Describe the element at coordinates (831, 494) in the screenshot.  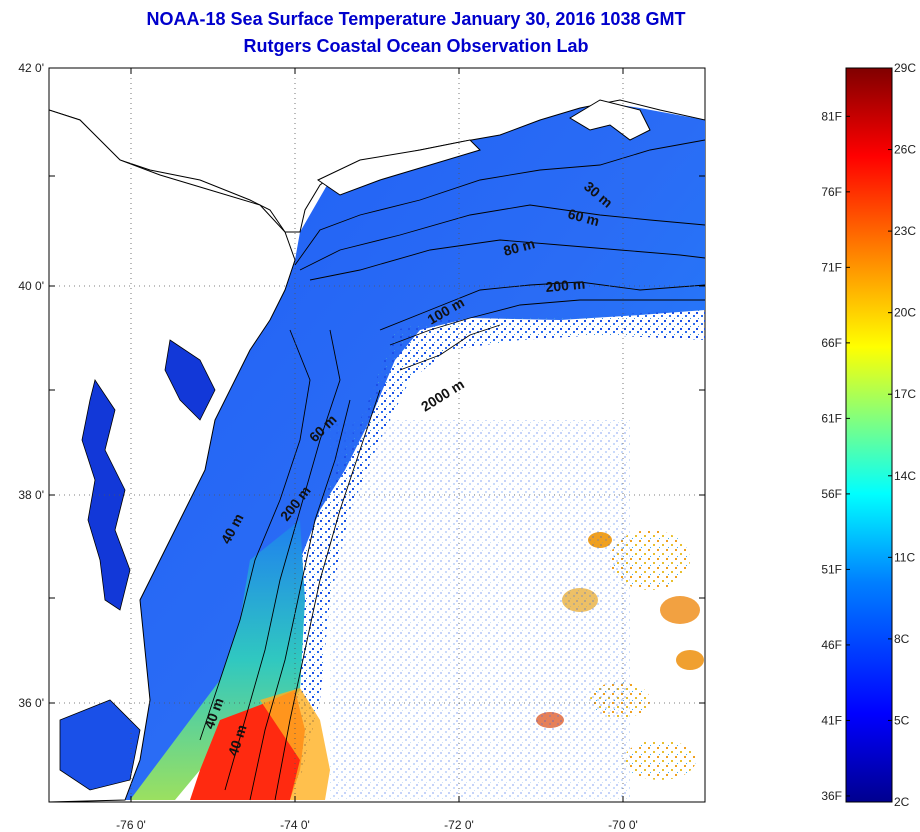
I see `colorbar-fahrenheit-label: 56F` at that location.